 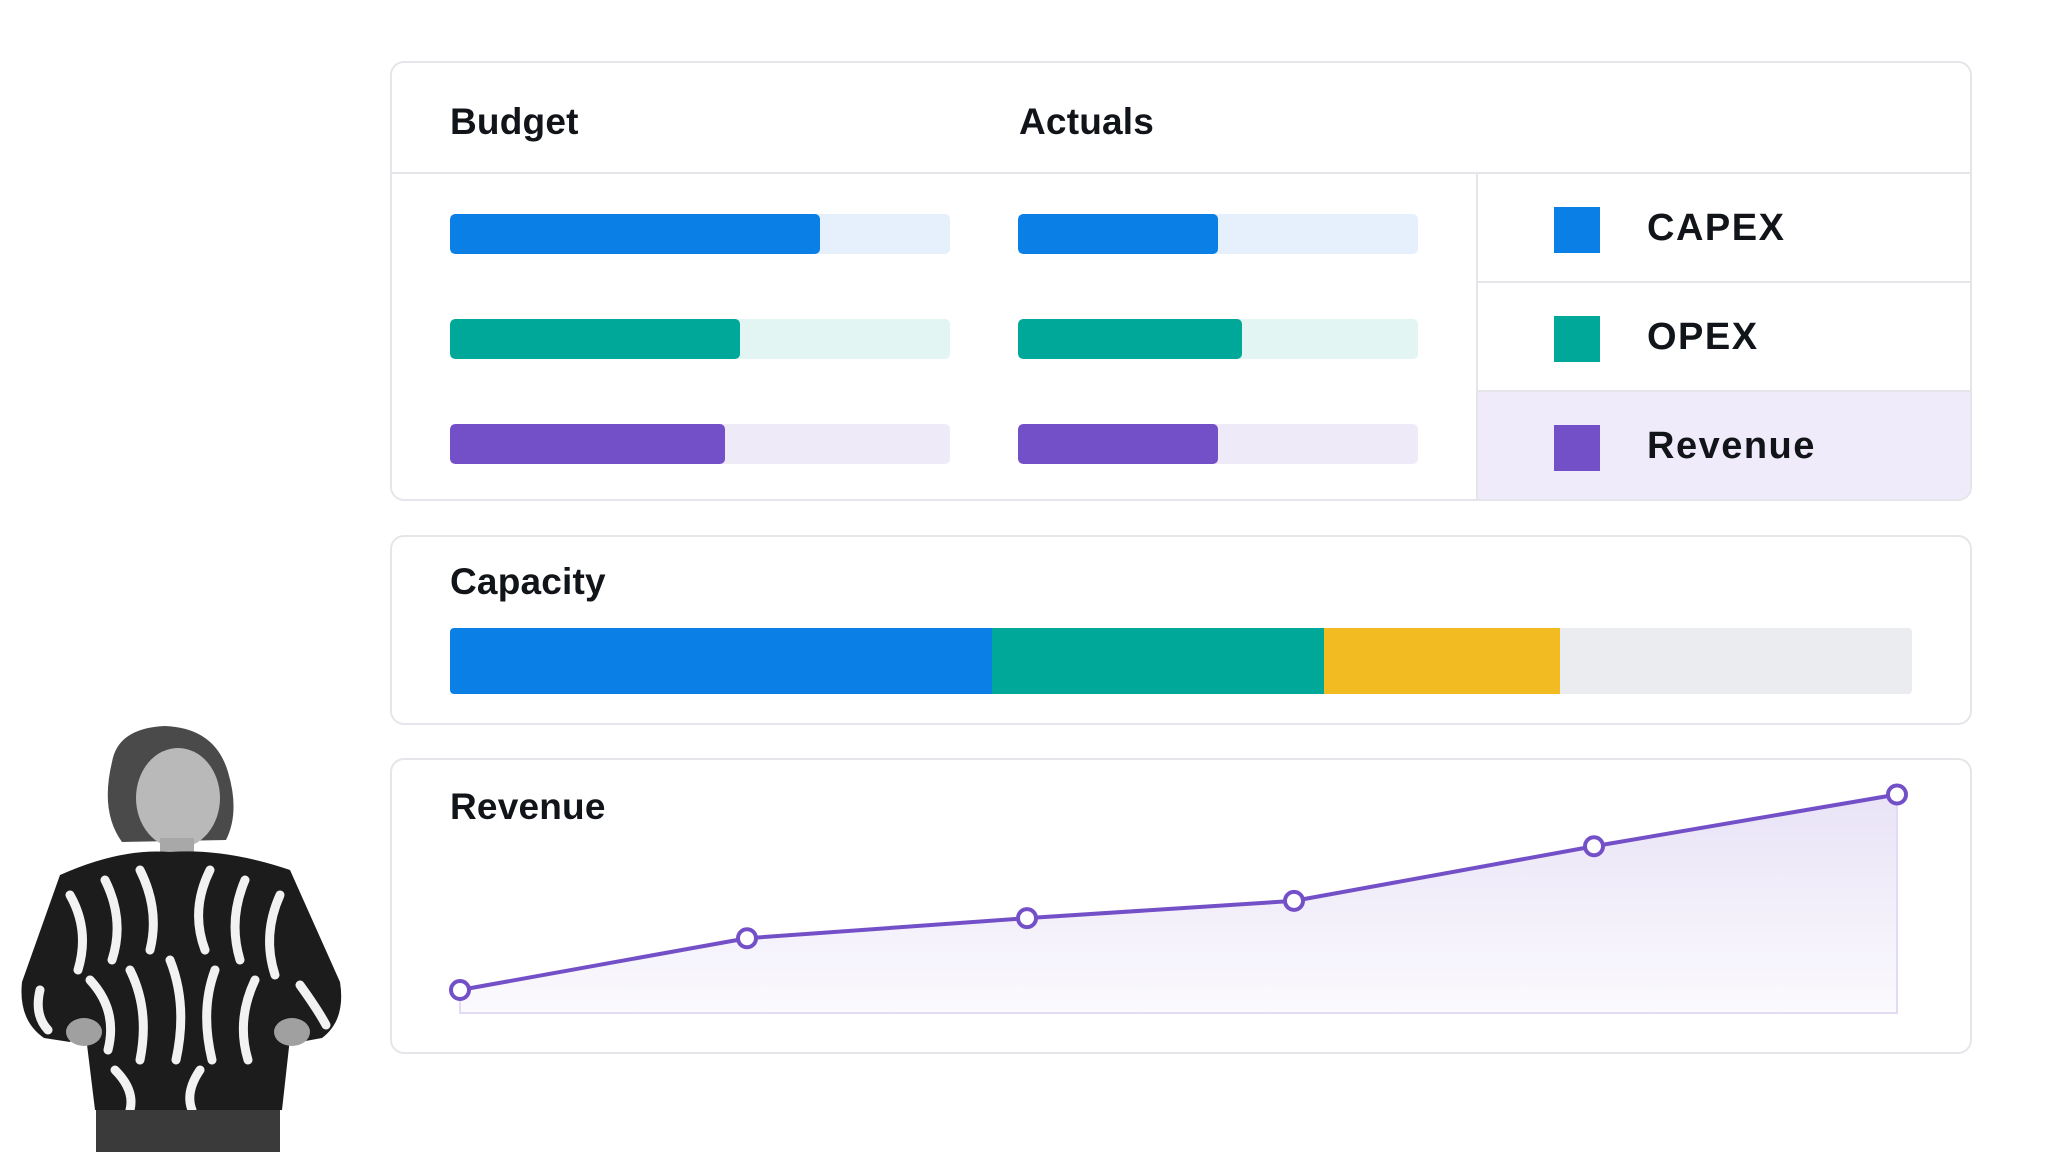 I want to click on legend-label: CAPEX, so click(x=1716, y=228).